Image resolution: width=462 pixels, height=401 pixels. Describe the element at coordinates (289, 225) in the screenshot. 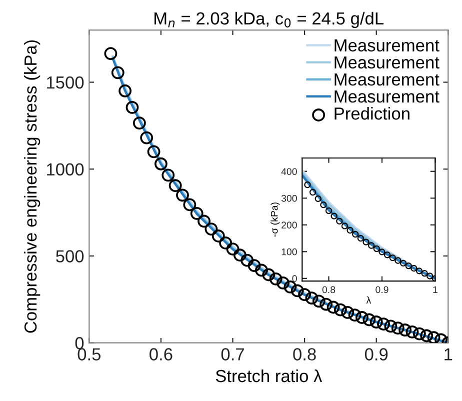

I see `y-tick-label: 200` at that location.